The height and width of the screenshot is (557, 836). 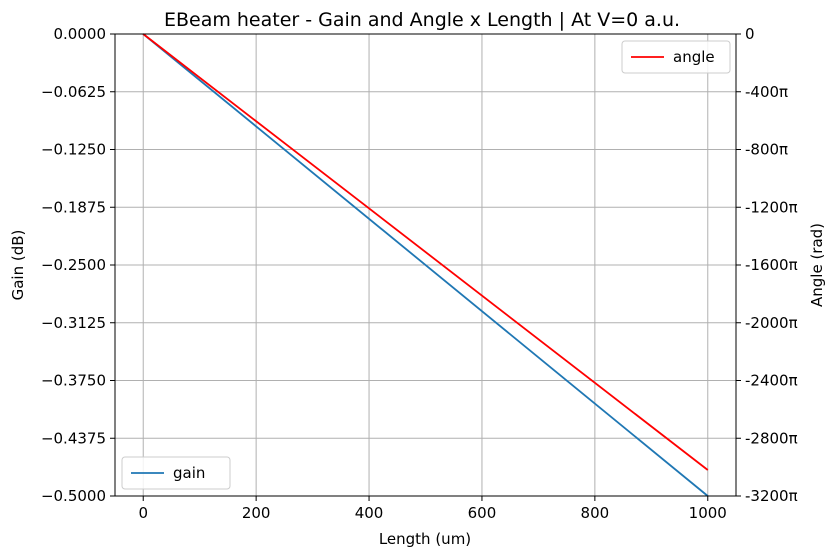 What do you see at coordinates (817, 265) in the screenshot?
I see `right-y-axis-label: Angle (rad)` at bounding box center [817, 265].